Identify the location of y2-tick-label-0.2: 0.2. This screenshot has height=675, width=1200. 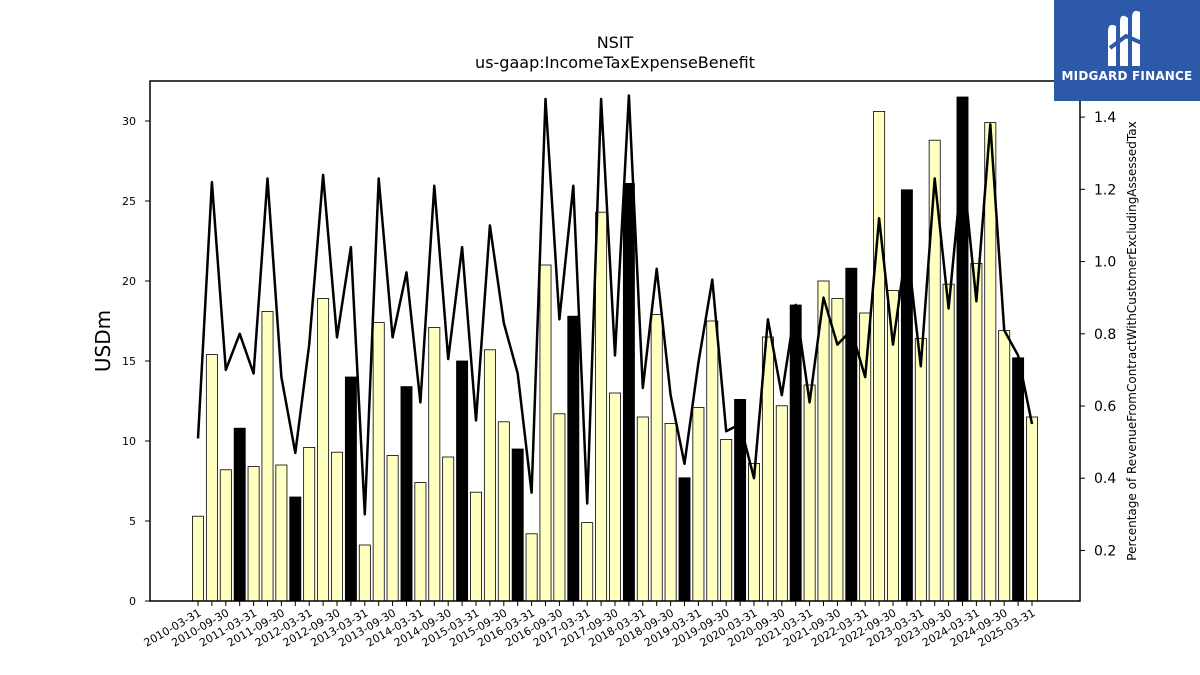
(1105, 551).